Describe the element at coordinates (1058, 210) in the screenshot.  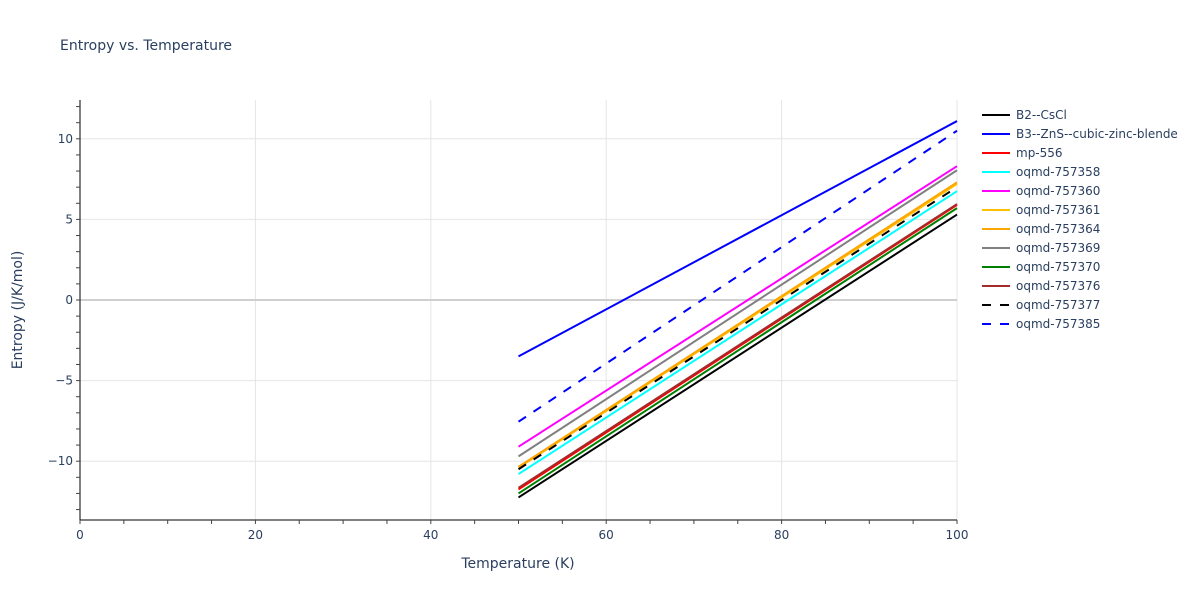
I see `legend-label: oqmd-757361` at that location.